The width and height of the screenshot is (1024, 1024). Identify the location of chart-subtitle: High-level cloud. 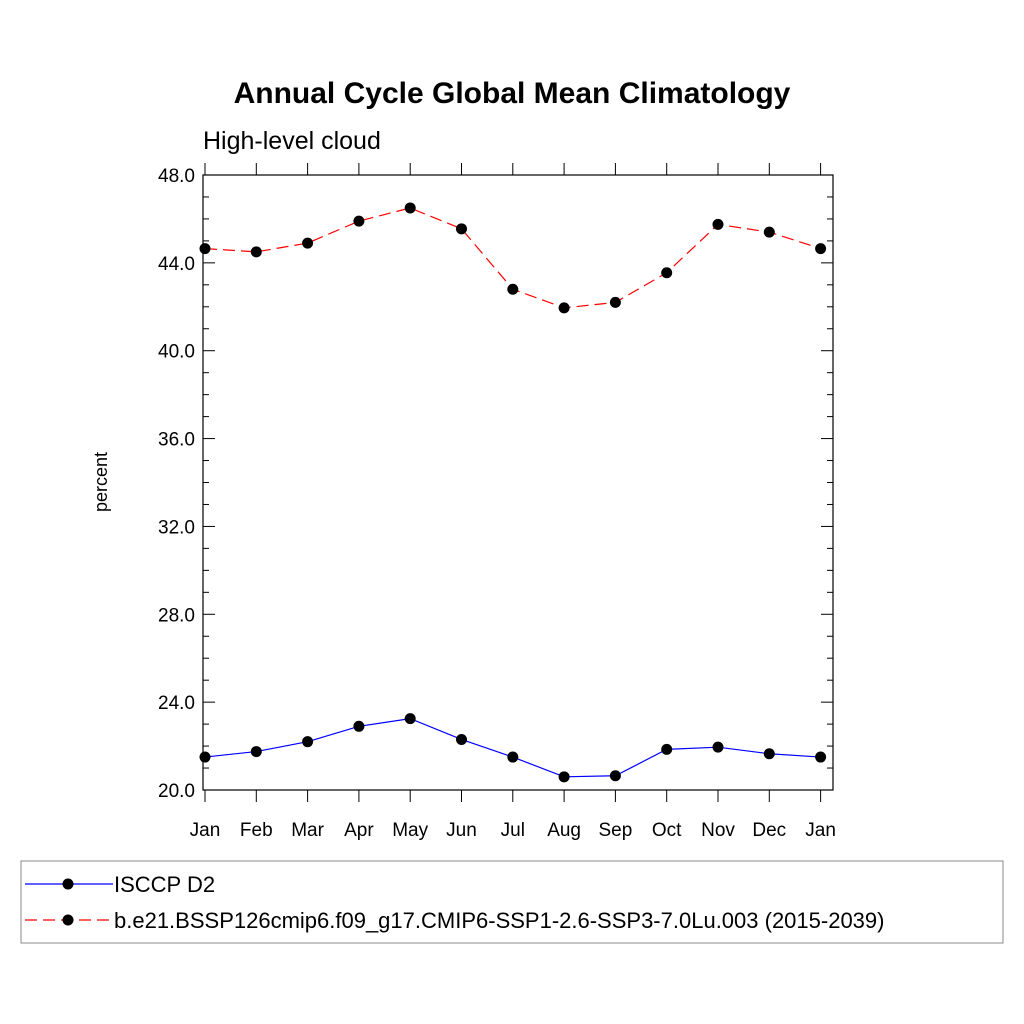
(292, 141).